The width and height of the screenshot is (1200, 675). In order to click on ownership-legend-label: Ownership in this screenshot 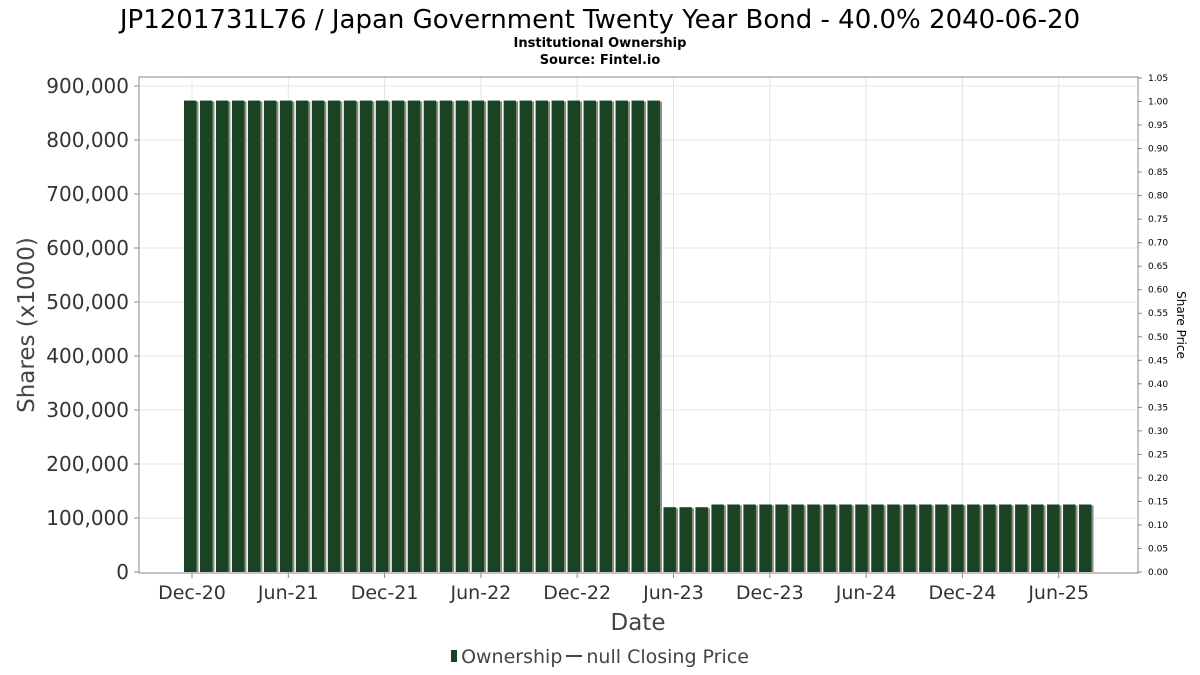, I will do `click(512, 657)`.